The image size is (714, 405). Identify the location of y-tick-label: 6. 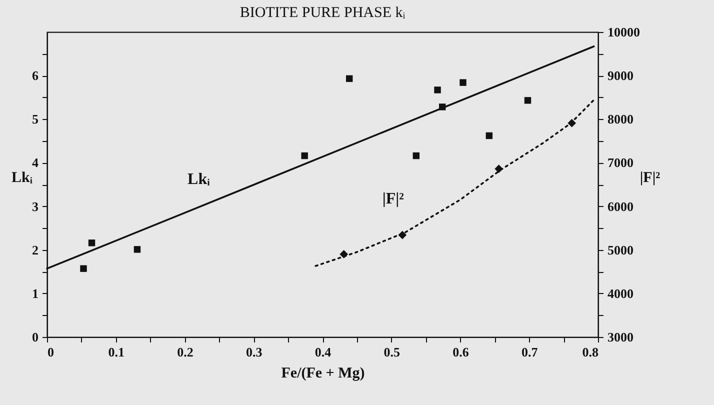
(35, 76).